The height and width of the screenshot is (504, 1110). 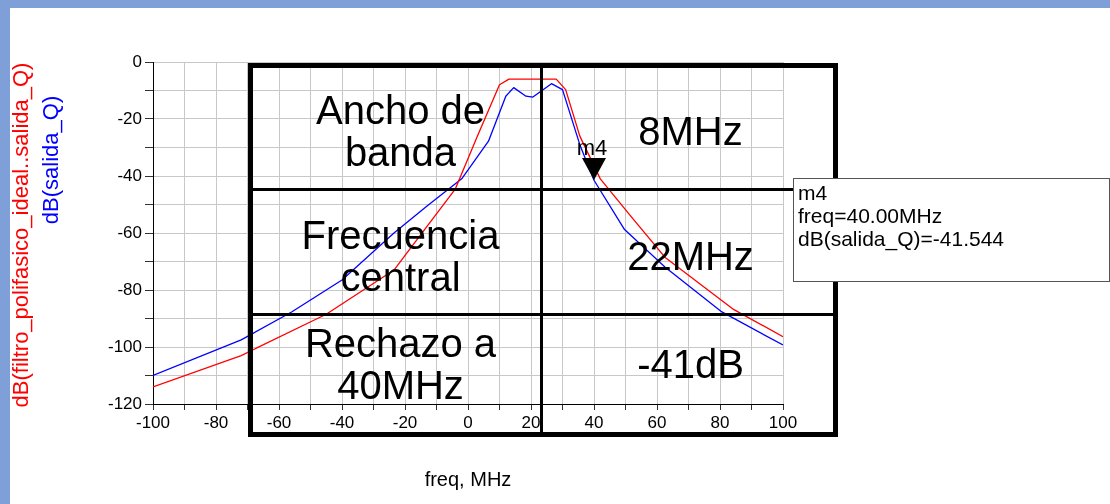 I want to click on x-tick-label: -80, so click(x=216, y=422).